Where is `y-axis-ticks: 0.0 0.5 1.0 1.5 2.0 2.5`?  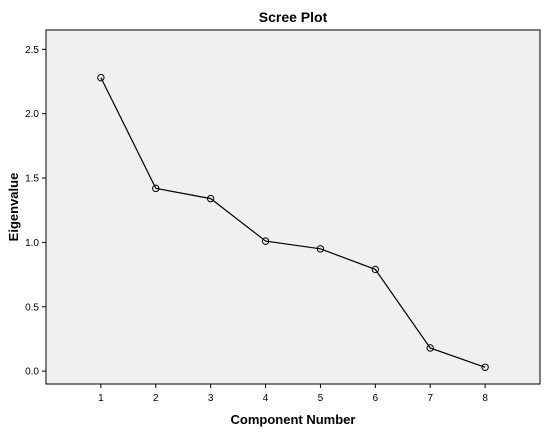 y-axis-ticks: 0.0 0.5 1.0 1.5 2.0 2.5 is located at coordinates (35, 211).